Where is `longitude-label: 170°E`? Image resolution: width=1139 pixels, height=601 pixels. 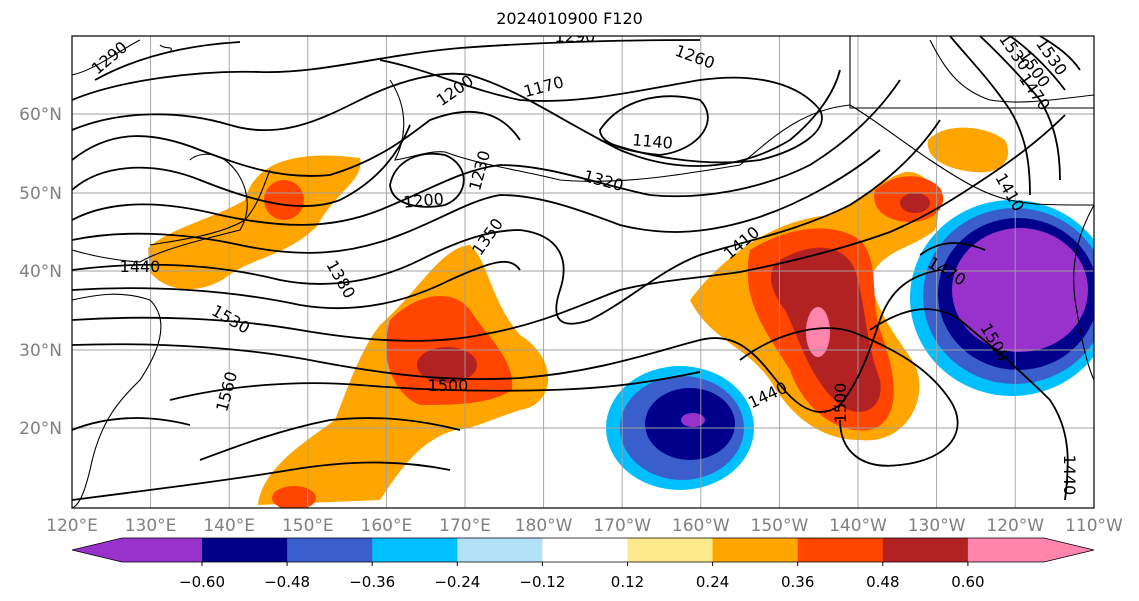 longitude-label: 170°E is located at coordinates (465, 526).